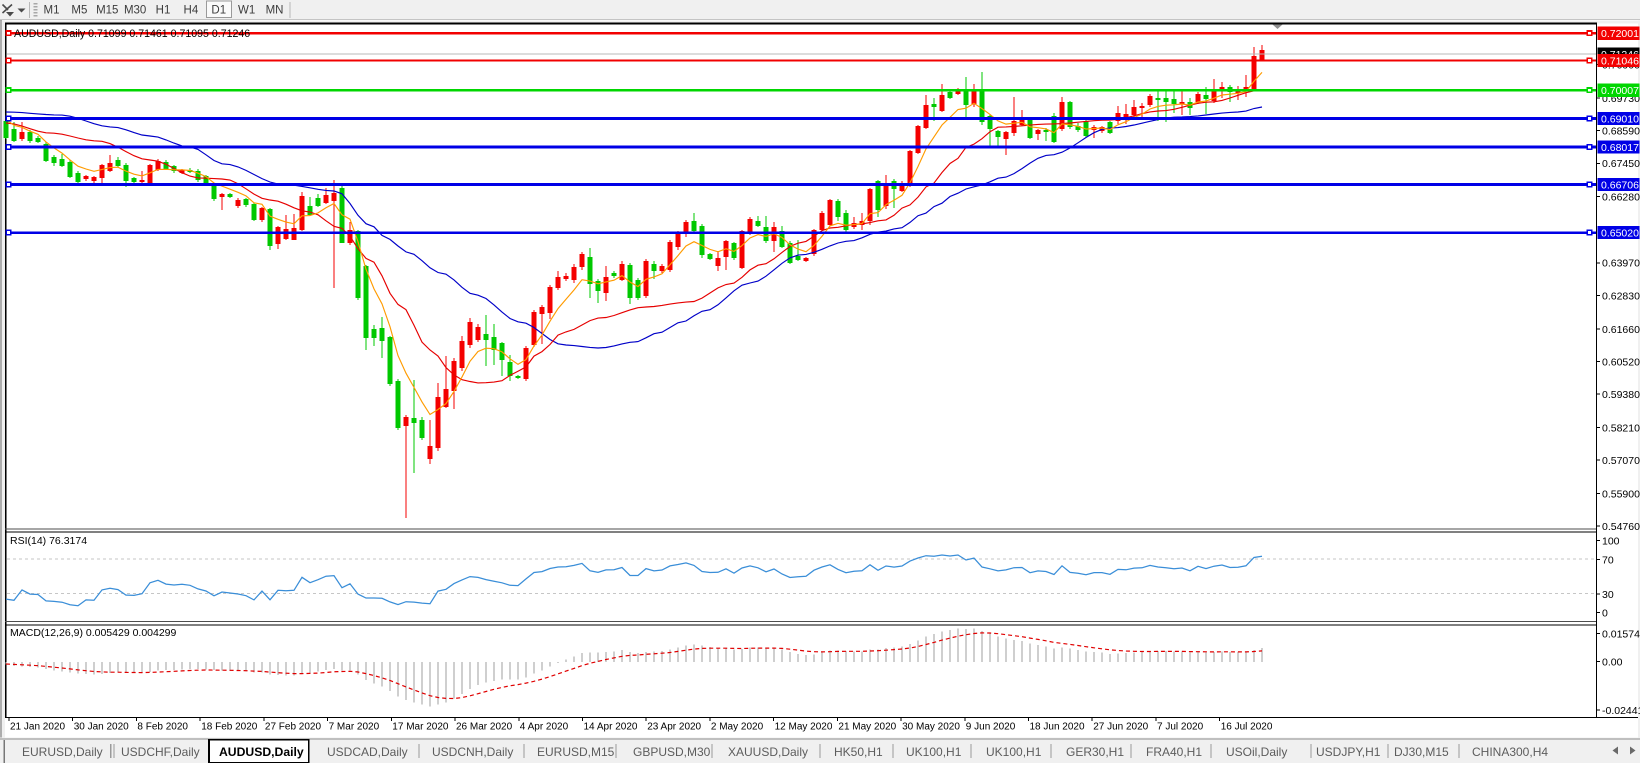  Describe the element at coordinates (858, 752) in the screenshot. I see `svg-text: HK50,H1` at that location.